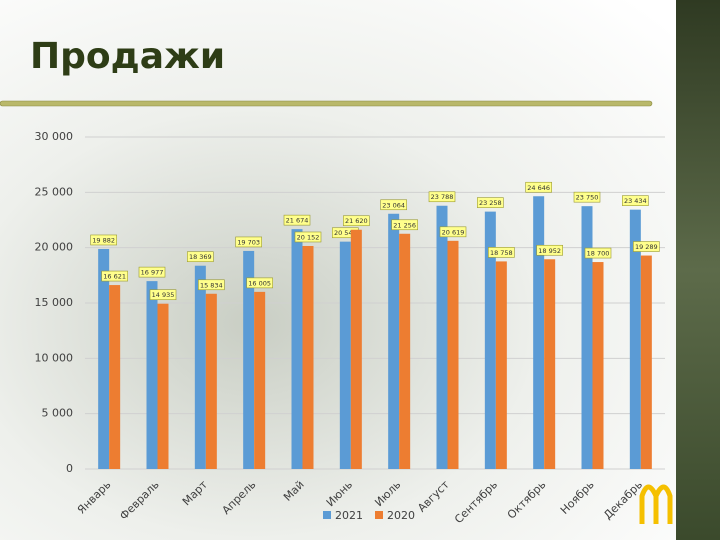 This screenshot has height=540, width=720. I want to click on side-strip, so click(698, 270).